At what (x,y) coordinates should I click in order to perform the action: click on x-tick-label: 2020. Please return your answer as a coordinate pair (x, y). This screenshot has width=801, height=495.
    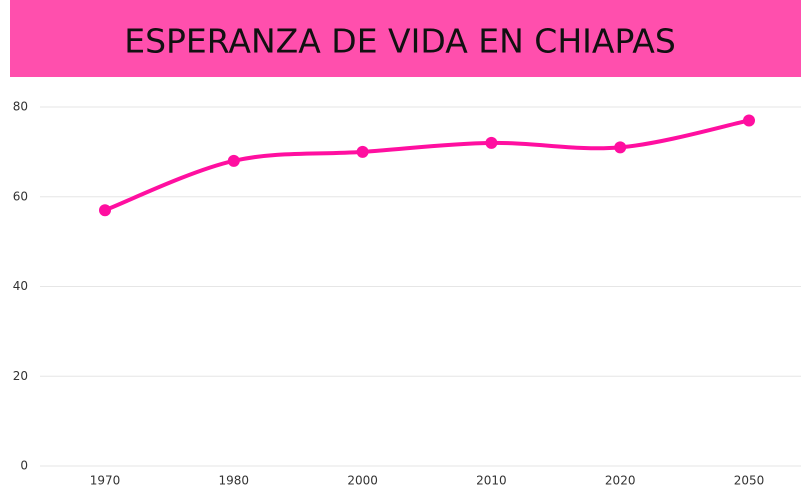
    Looking at the image, I should click on (620, 481).